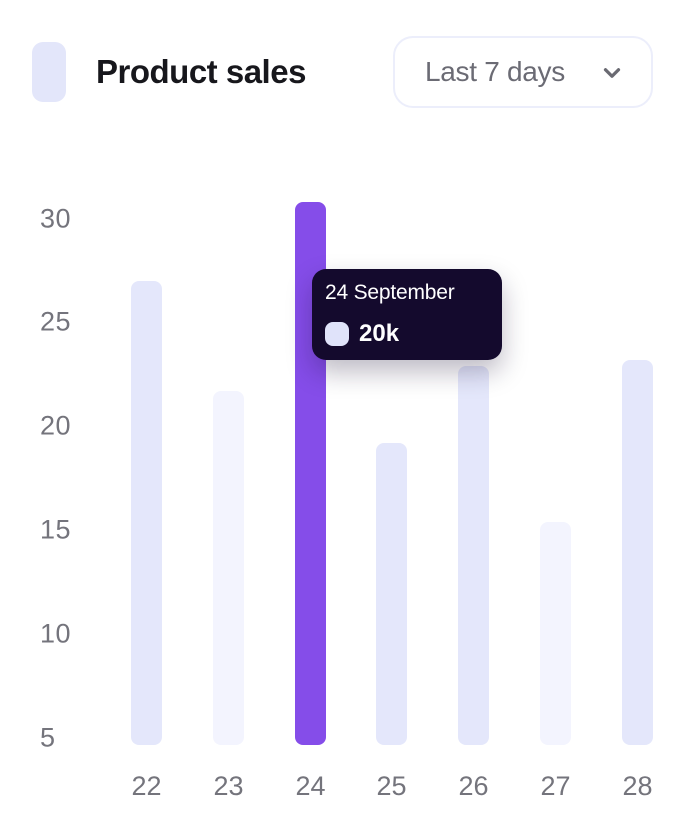 This screenshot has width=686, height=832. Describe the element at coordinates (473, 786) in the screenshot. I see `x-axis-tick-label: 26` at that location.